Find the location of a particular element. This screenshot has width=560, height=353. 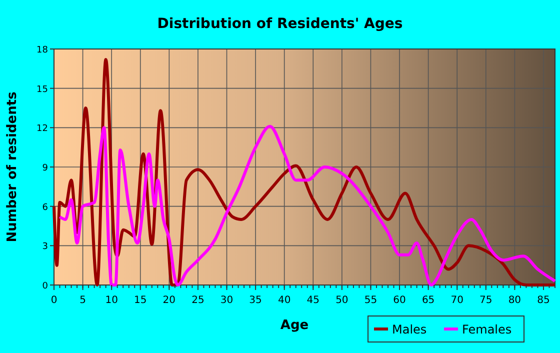

y-tick-label: 12 is located at coordinates (42, 129).